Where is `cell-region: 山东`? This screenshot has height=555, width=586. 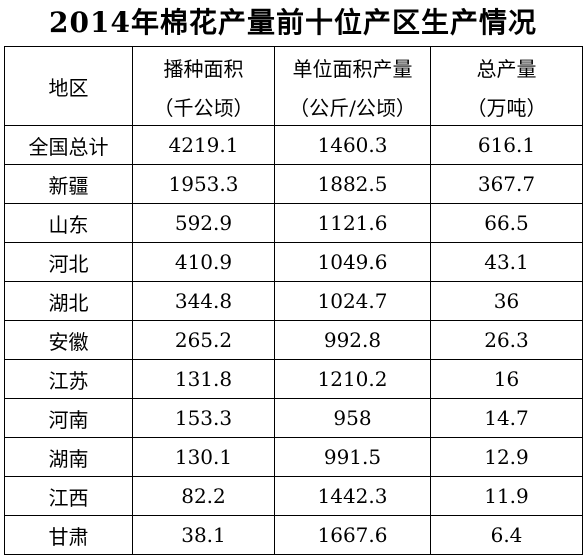 cell-region: 山东 is located at coordinates (68, 223).